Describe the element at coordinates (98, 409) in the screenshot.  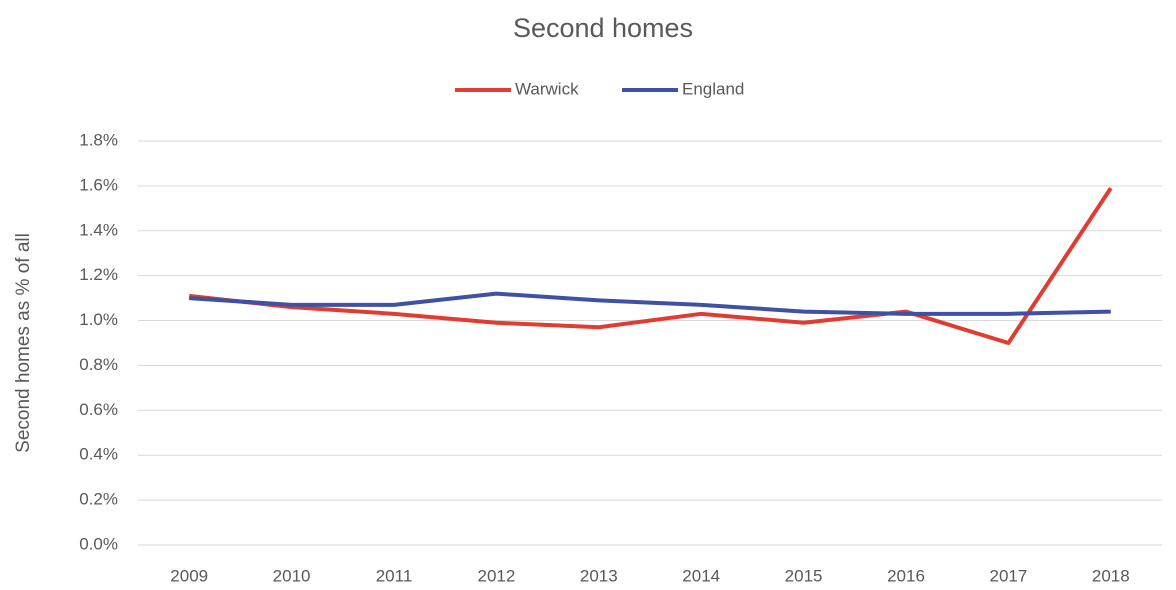
I see `y-tick-label: 0.6%` at that location.